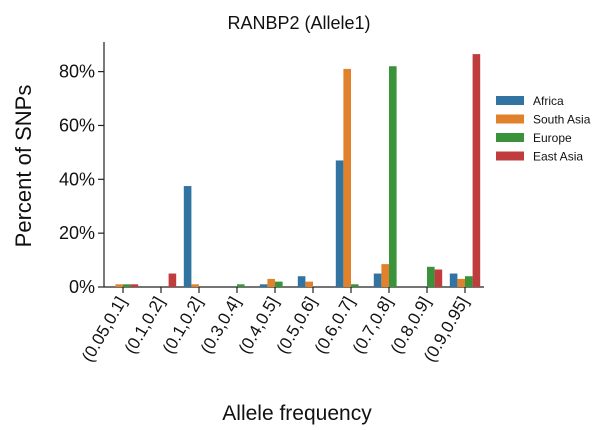 This screenshot has height=430, width=601. What do you see at coordinates (558, 157) in the screenshot?
I see `legend-label: East Asia` at bounding box center [558, 157].